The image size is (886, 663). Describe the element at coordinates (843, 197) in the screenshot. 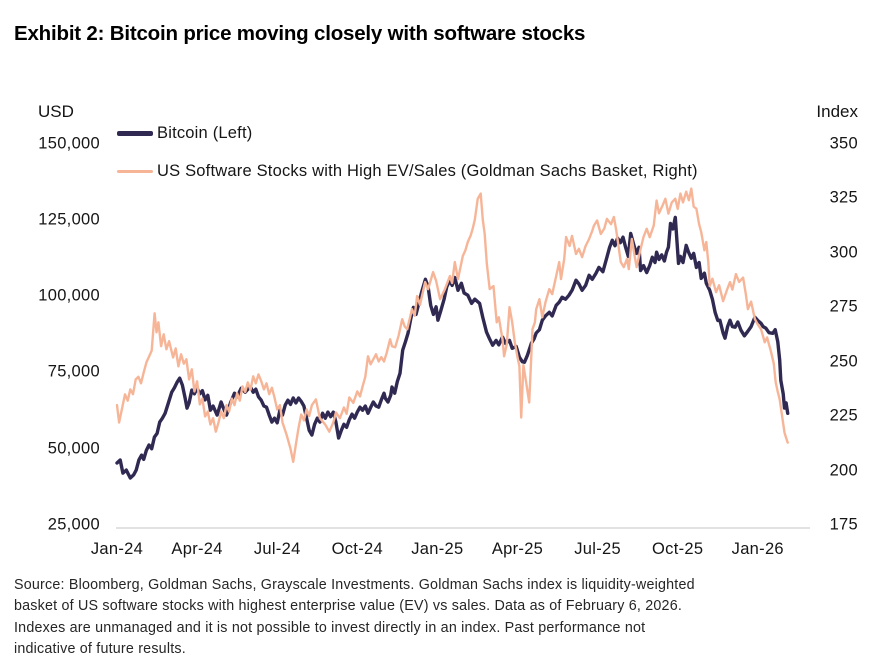

I see `y-axis-tick-right: 325` at that location.